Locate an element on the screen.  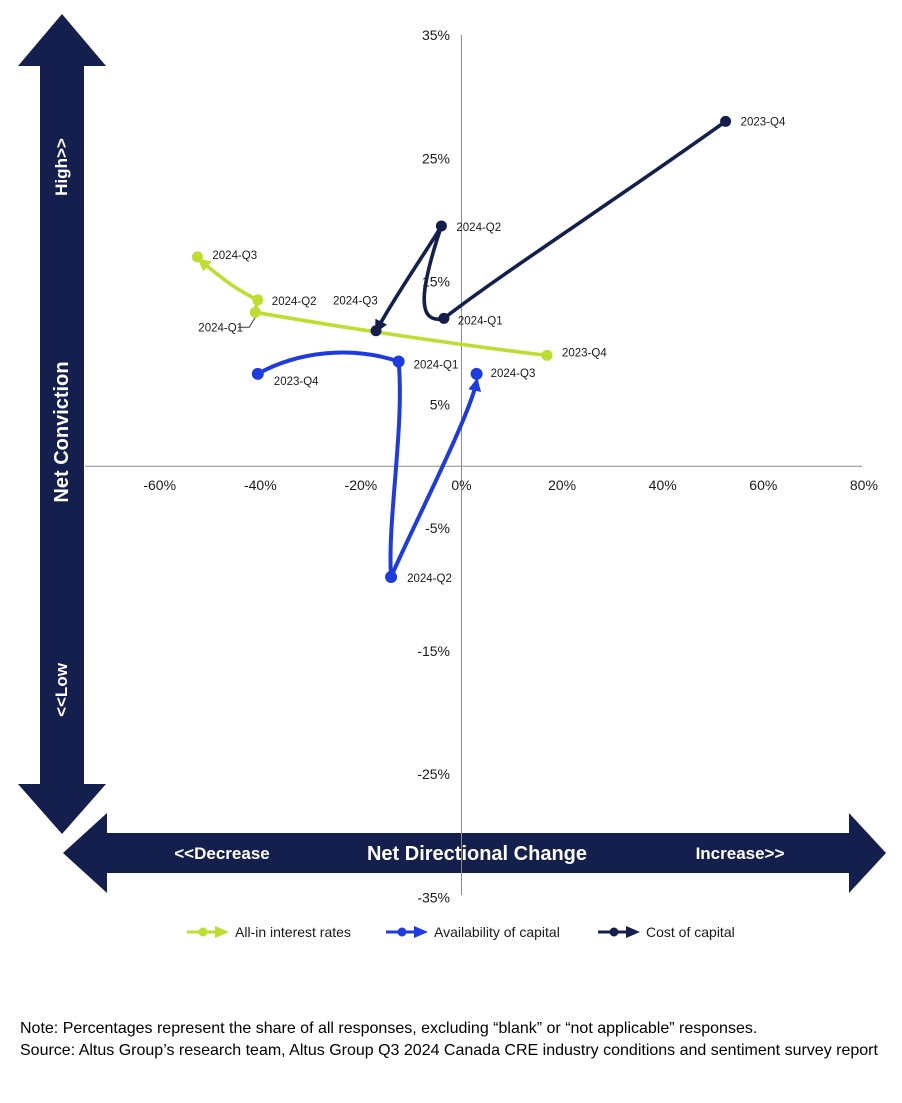
x-tick-label: 80% is located at coordinates (864, 485).